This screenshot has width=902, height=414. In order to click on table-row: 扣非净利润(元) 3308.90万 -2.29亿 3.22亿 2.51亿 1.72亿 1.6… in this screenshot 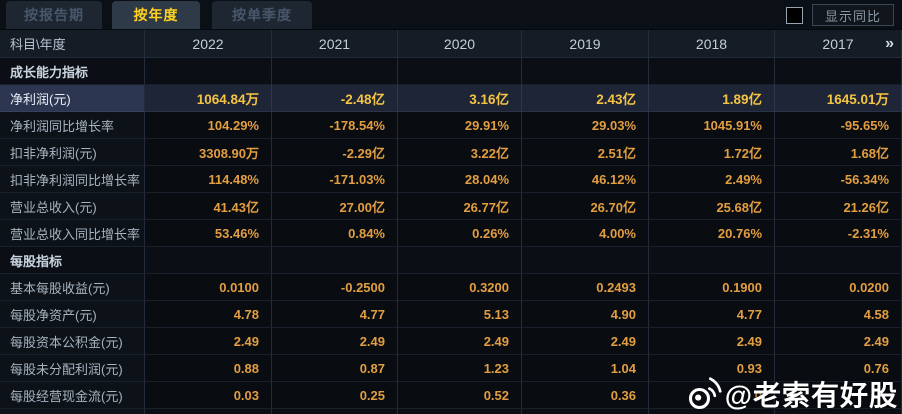, I will do `click(451, 152)`.